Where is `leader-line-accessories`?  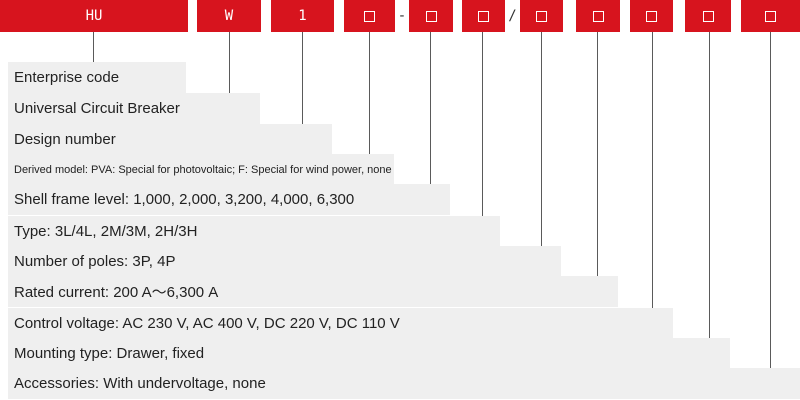 leader-line-accessories is located at coordinates (770, 200).